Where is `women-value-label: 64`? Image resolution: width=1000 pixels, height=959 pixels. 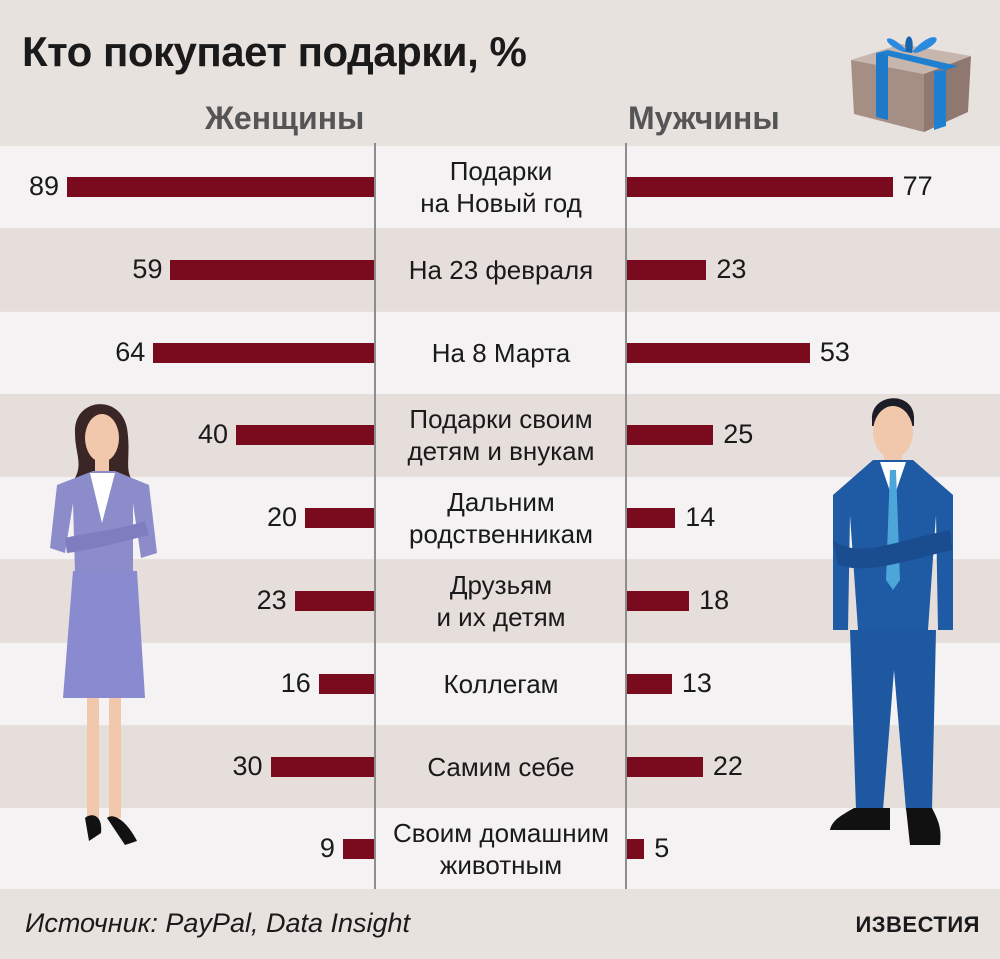 women-value-label: 64 is located at coordinates (130, 352).